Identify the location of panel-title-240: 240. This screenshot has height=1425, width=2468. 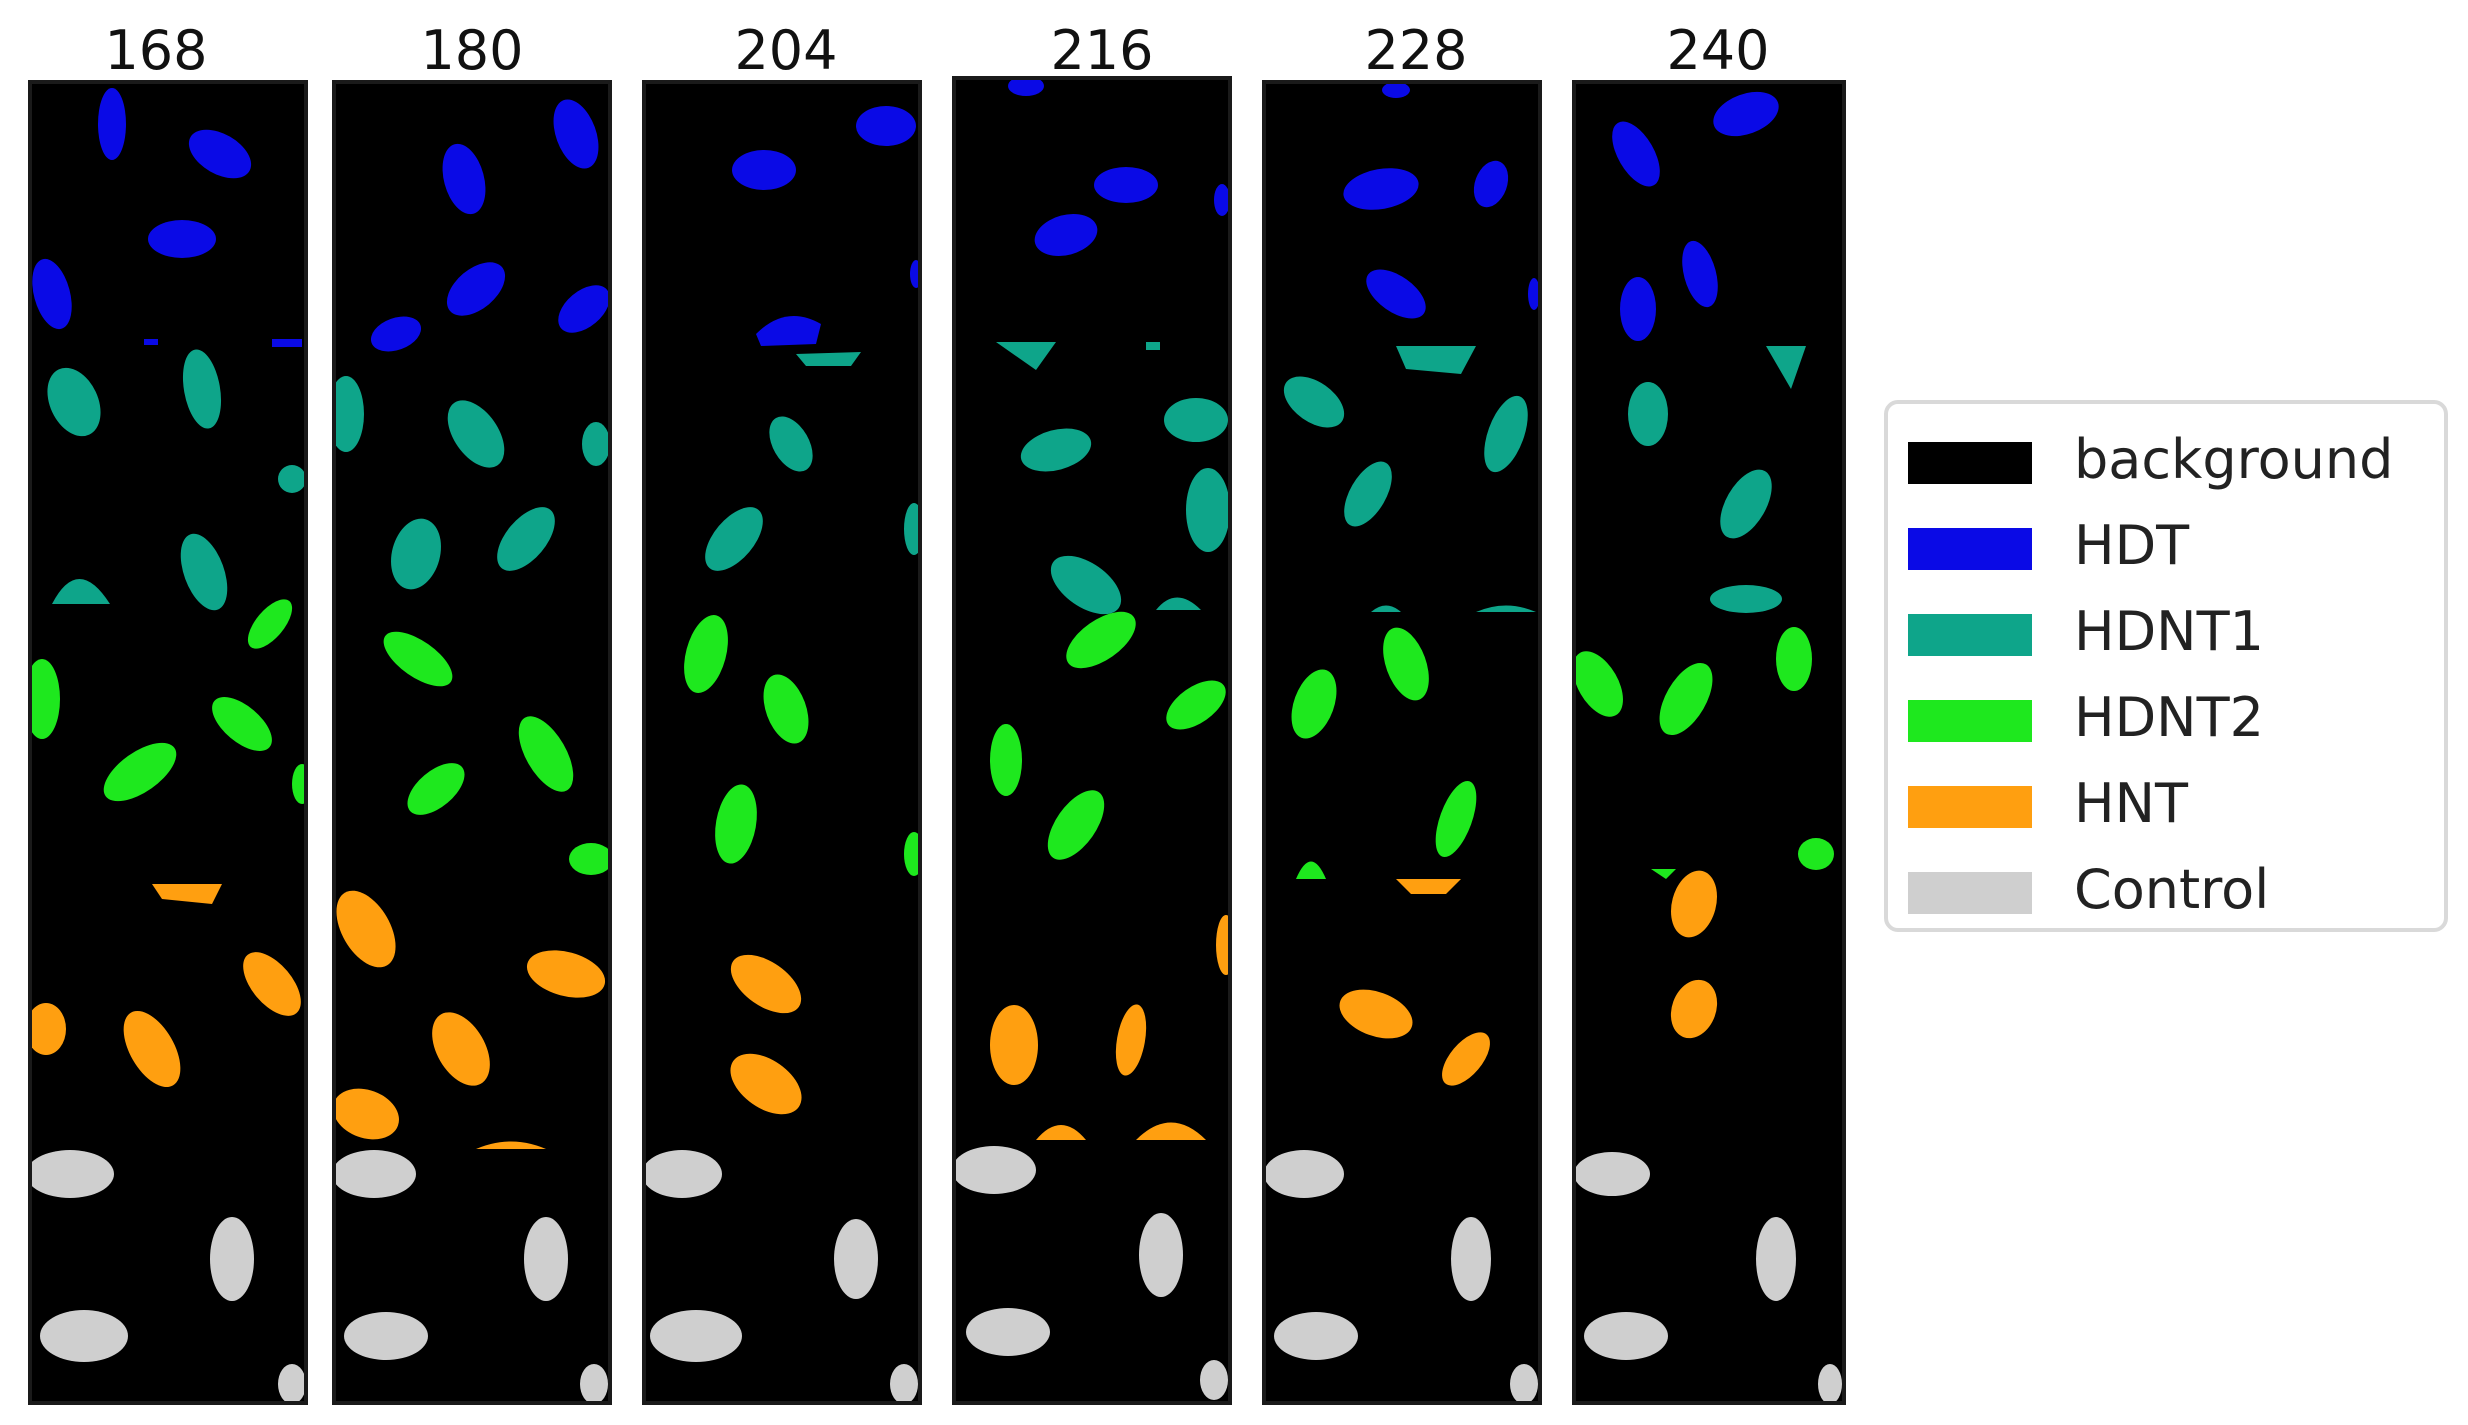
(1718, 50).